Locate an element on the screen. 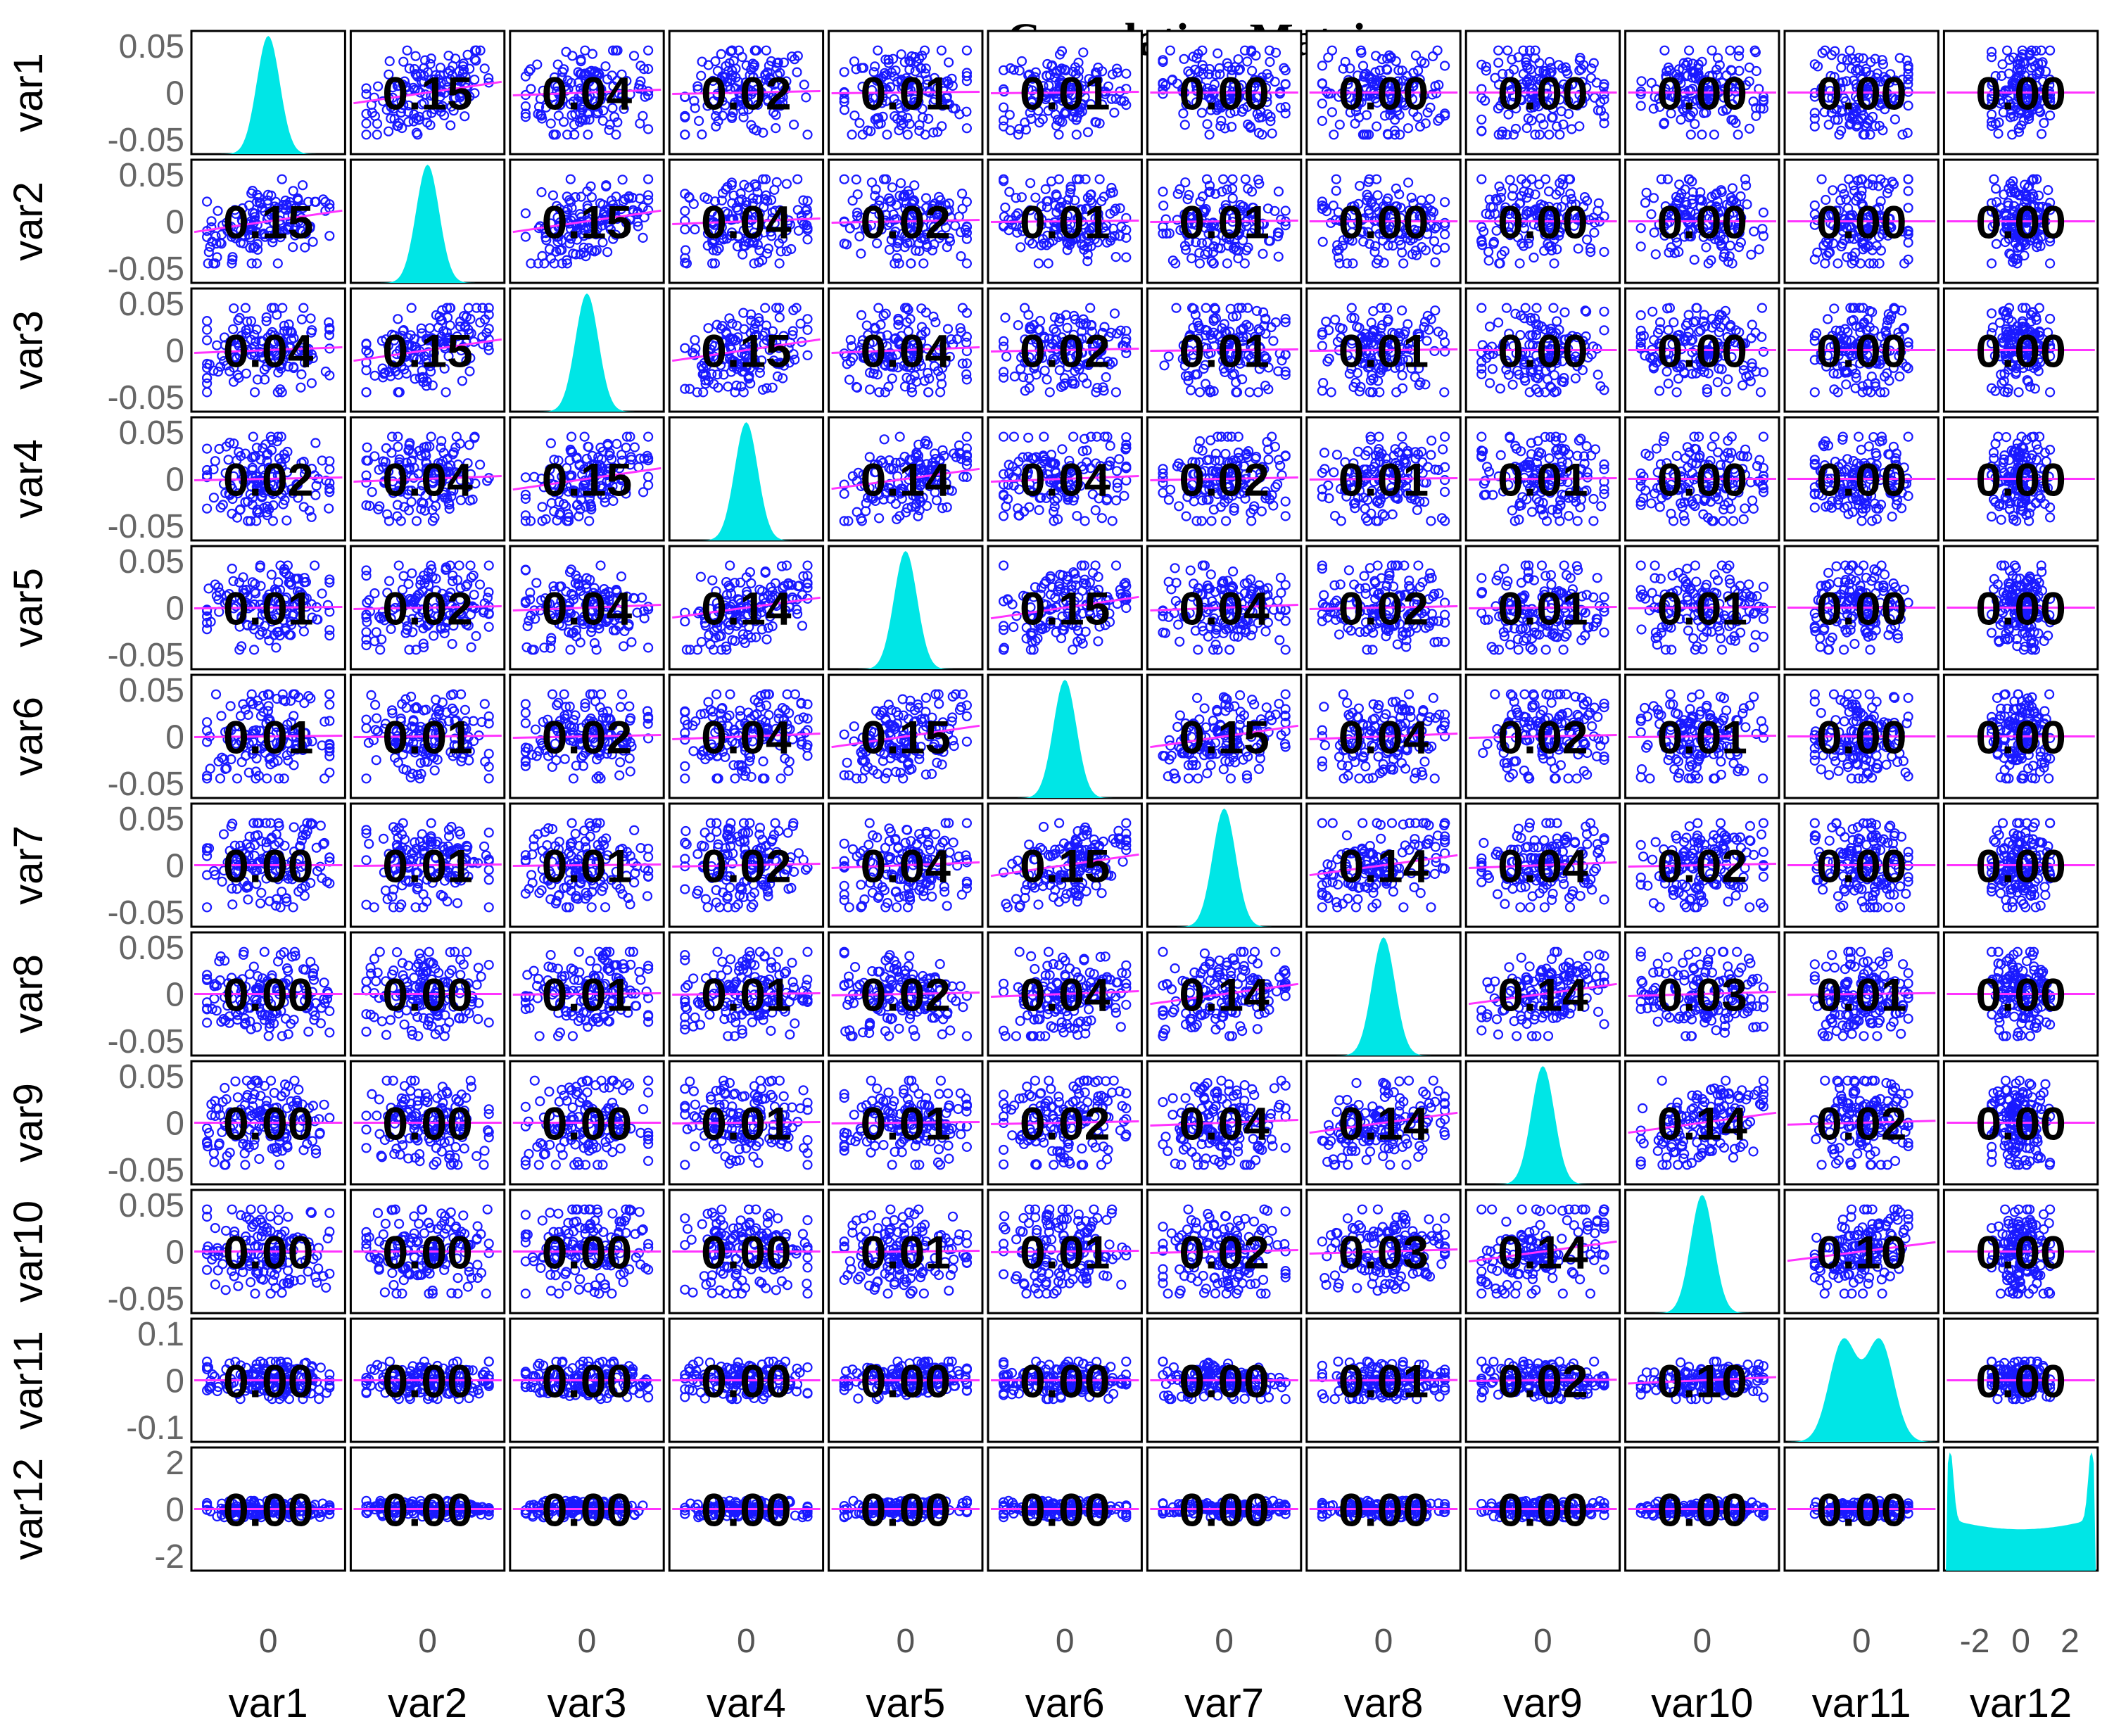 This screenshot has width=2114, height=1736. panel-var10-var10 is located at coordinates (1702, 1251).